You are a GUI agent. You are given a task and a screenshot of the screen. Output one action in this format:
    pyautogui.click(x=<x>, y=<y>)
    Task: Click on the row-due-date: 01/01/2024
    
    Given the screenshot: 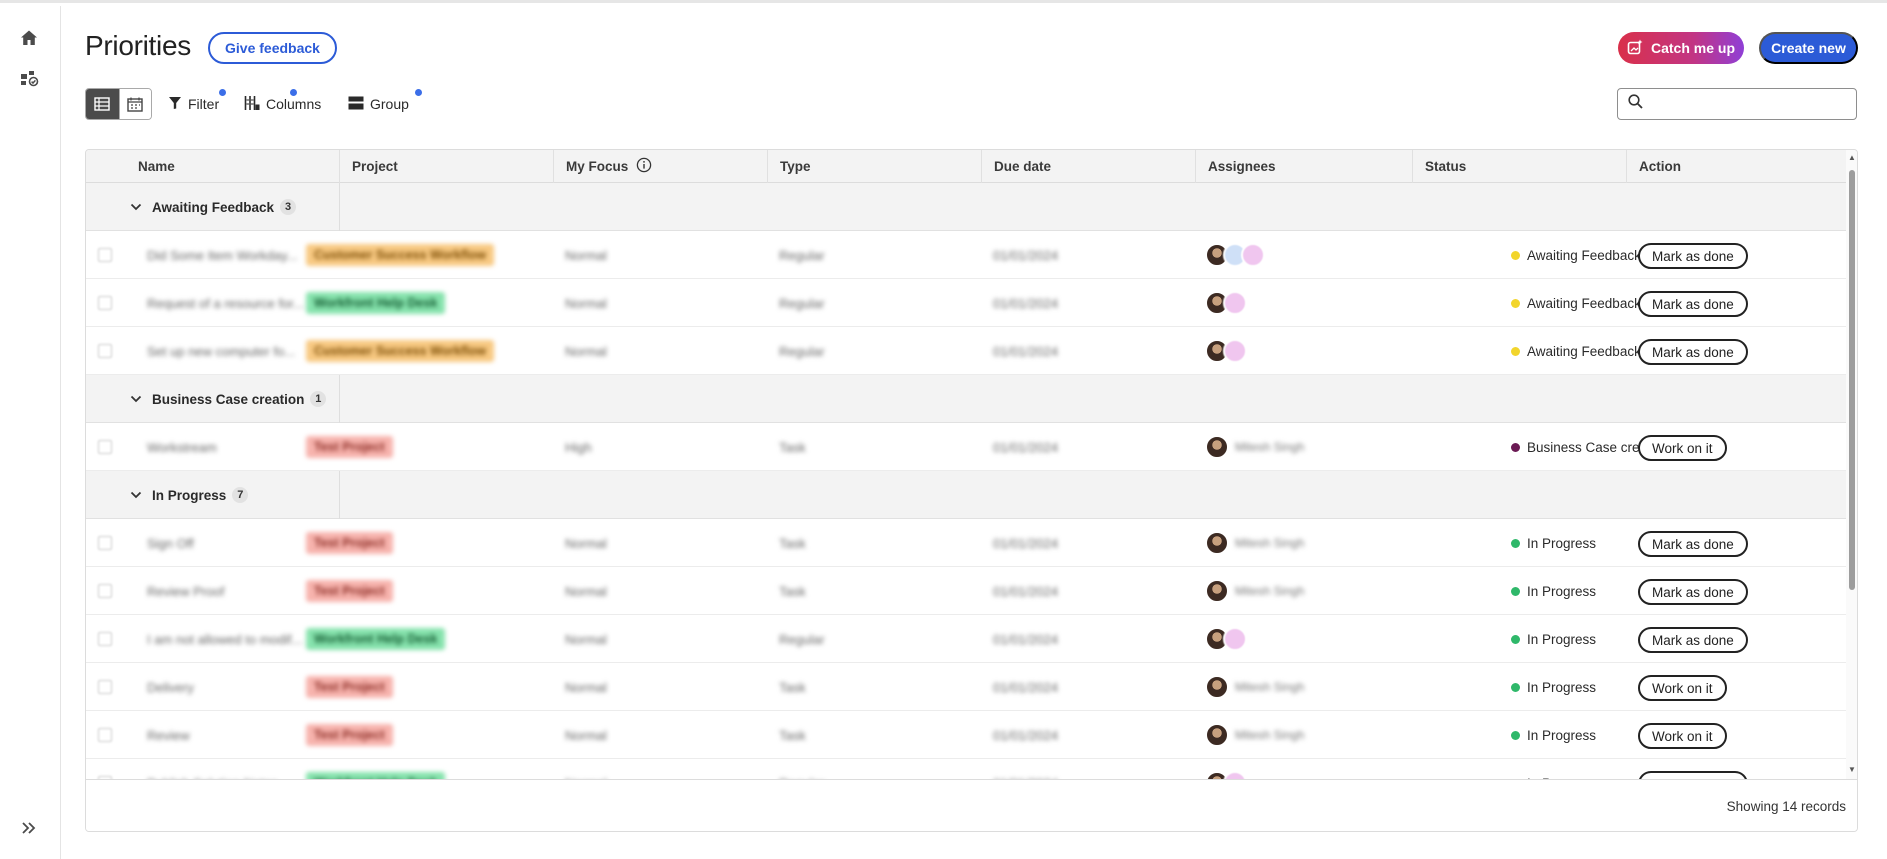 What is the action you would take?
    pyautogui.click(x=1026, y=351)
    